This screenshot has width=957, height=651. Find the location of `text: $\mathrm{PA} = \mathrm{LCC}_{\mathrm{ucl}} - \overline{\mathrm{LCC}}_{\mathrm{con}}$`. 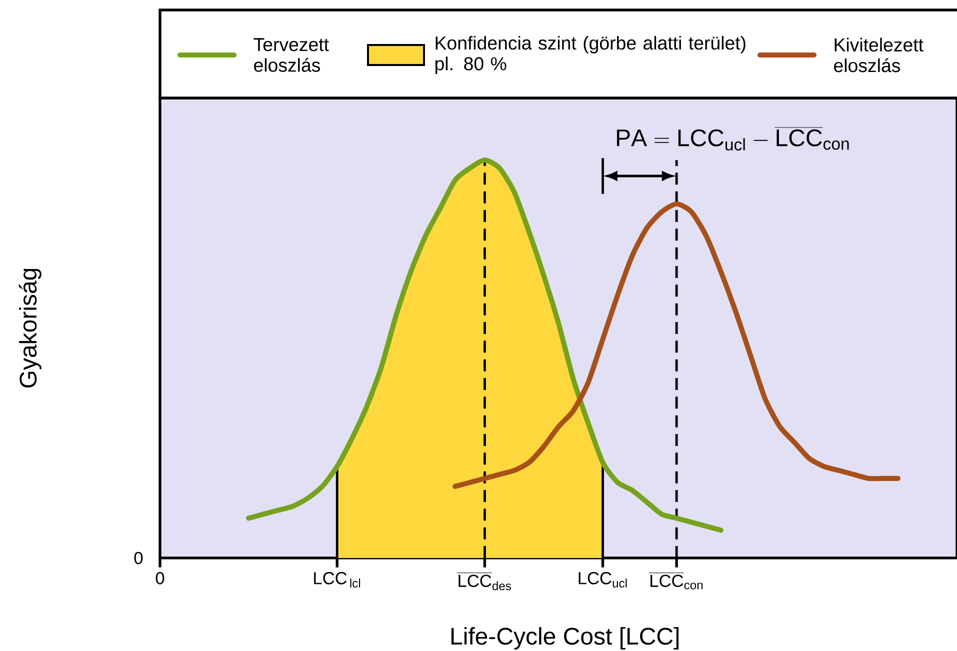

text: $\mathrm{PA} = \mathrm{LCC}_{\mathrm{ucl}} - \overline{\mathrm{LCC}}_{\mathrm{con}}$ is located at coordinates (733, 139).